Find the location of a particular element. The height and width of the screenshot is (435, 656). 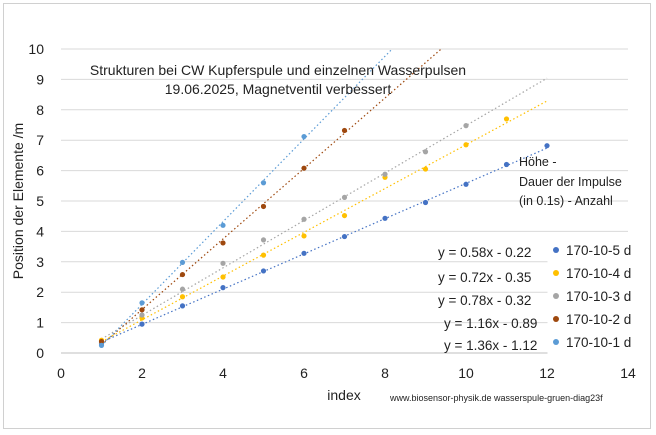

x-tick-label: 14 is located at coordinates (628, 373).